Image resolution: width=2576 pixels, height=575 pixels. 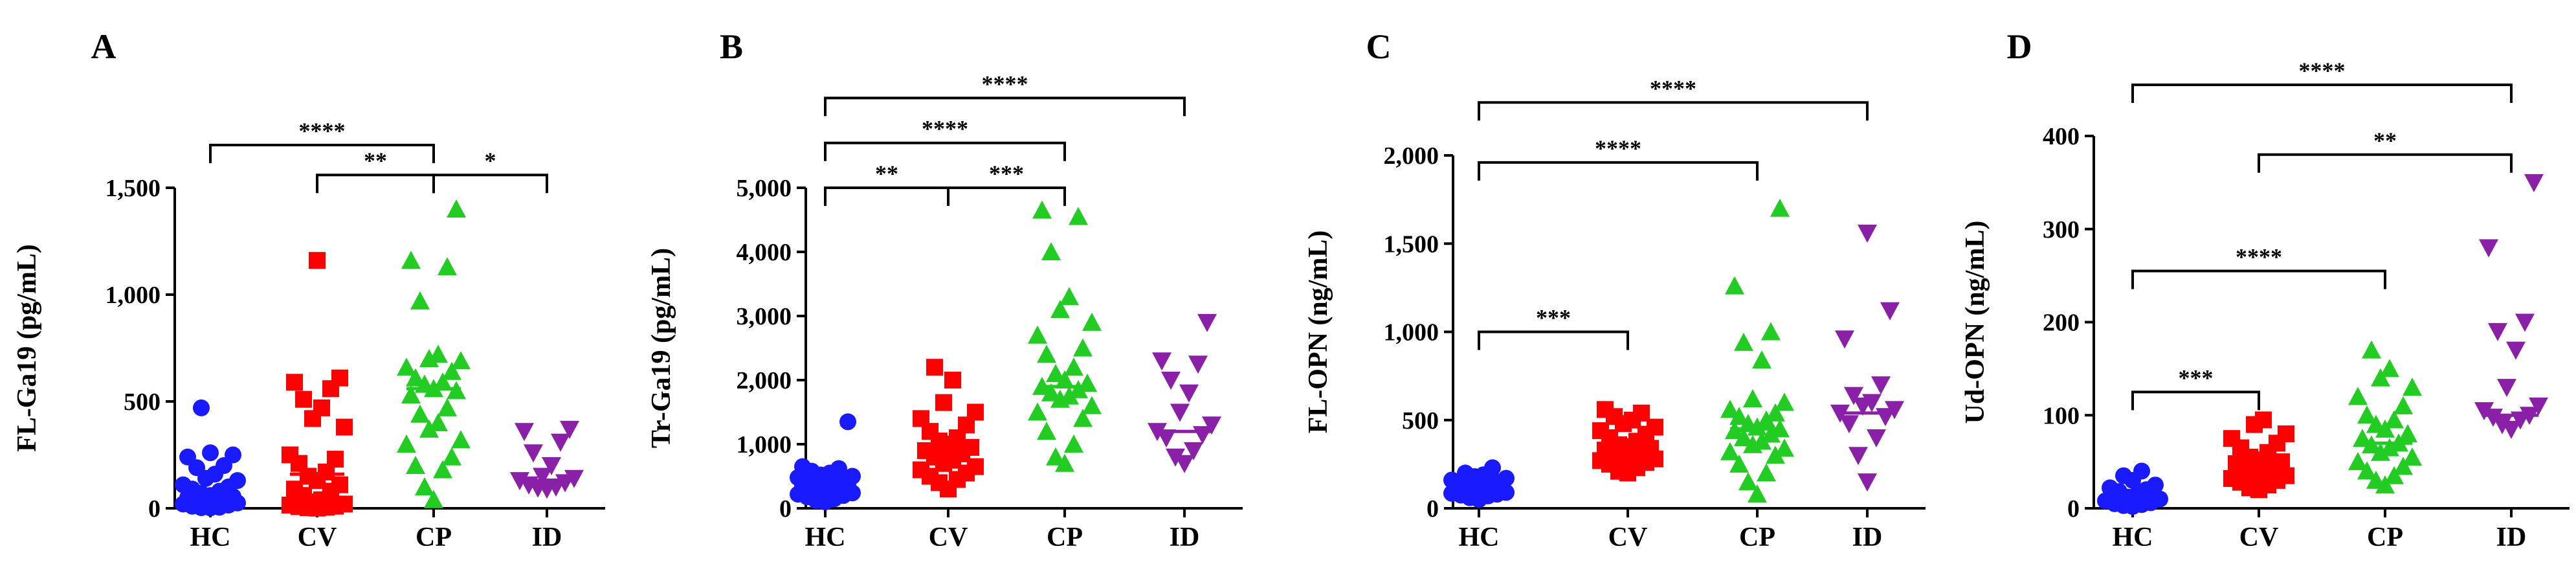 What do you see at coordinates (2019, 46) in the screenshot?
I see `panel-letter-d: D` at bounding box center [2019, 46].